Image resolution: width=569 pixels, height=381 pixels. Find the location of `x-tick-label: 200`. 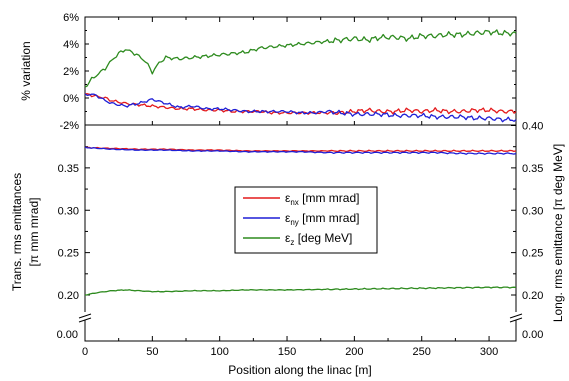

x-tick-label: 200 is located at coordinates (354, 352).